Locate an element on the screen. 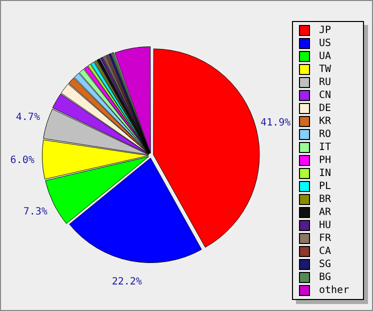 This screenshot has width=373, height=311. legend-label: AR is located at coordinates (325, 212).